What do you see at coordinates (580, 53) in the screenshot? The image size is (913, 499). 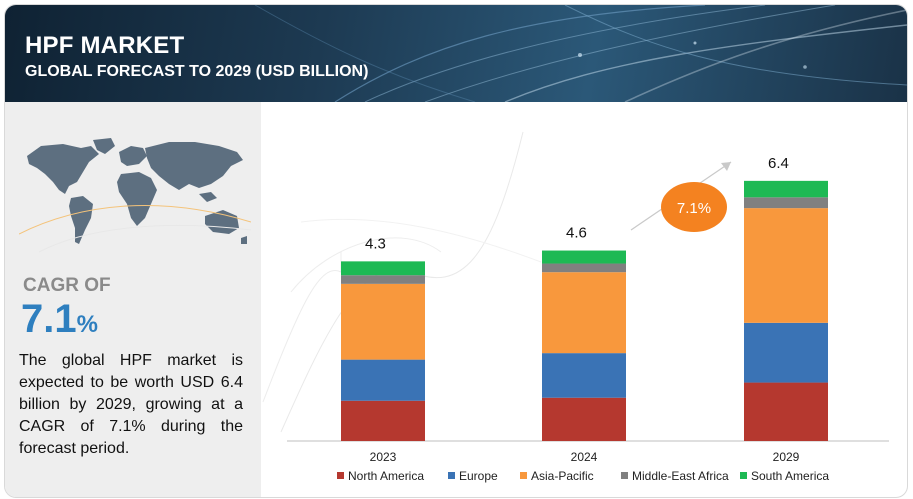 I see `banner-decoration` at bounding box center [580, 53].